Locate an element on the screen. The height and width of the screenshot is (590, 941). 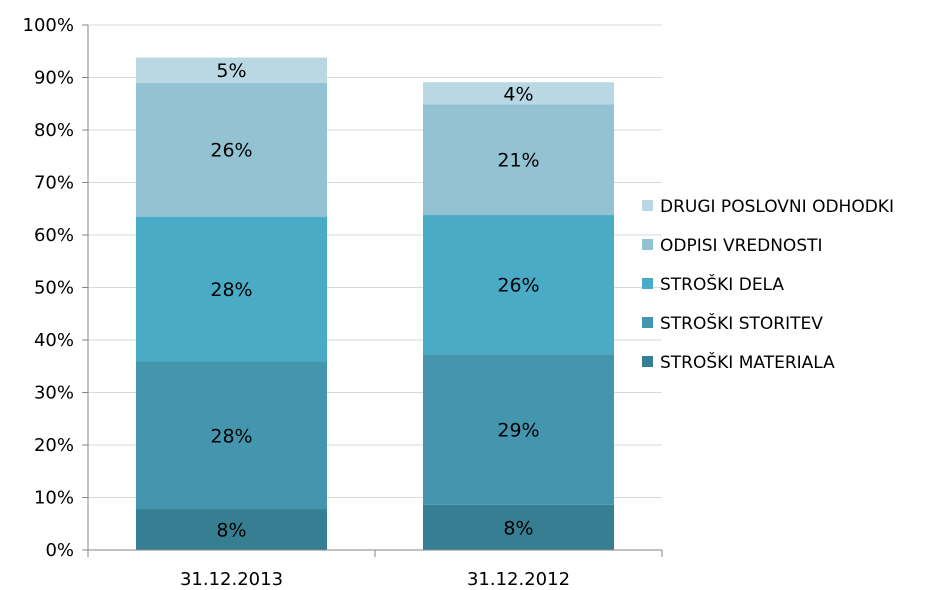
legend-label: STROŠKI MATERIALA is located at coordinates (747, 362).